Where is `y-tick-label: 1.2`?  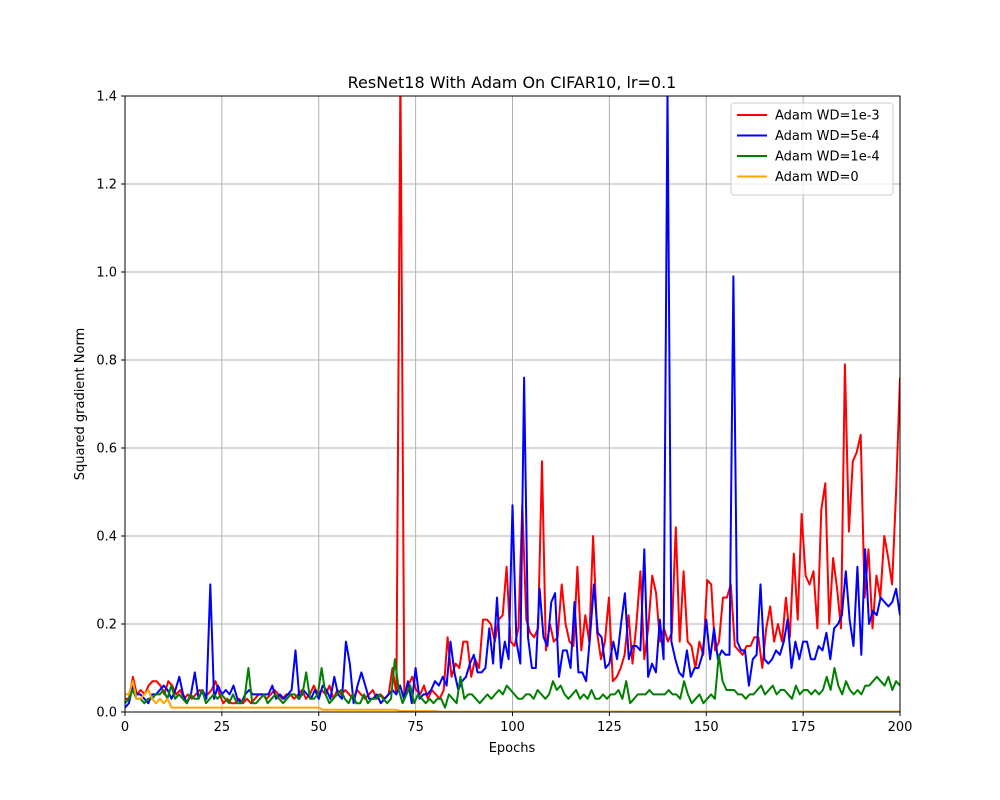 y-tick-label: 1.2 is located at coordinates (106, 185).